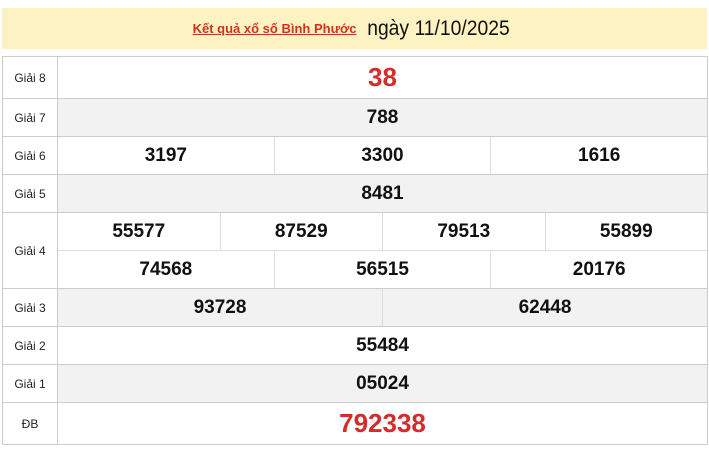  I want to click on prize-row: Giải 7 788, so click(355, 118).